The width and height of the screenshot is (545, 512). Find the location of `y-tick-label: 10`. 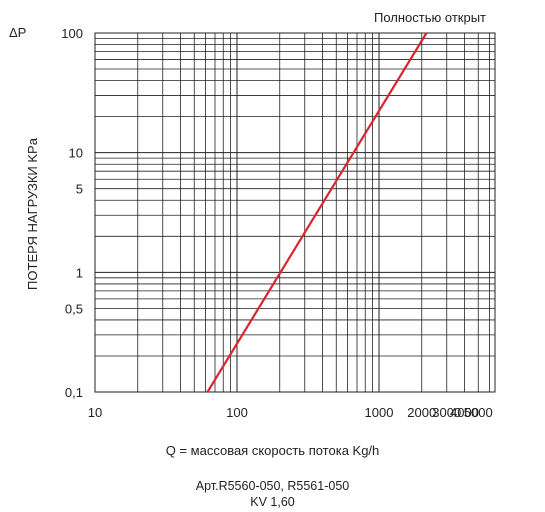

y-tick-label: 10 is located at coordinates (76, 153).